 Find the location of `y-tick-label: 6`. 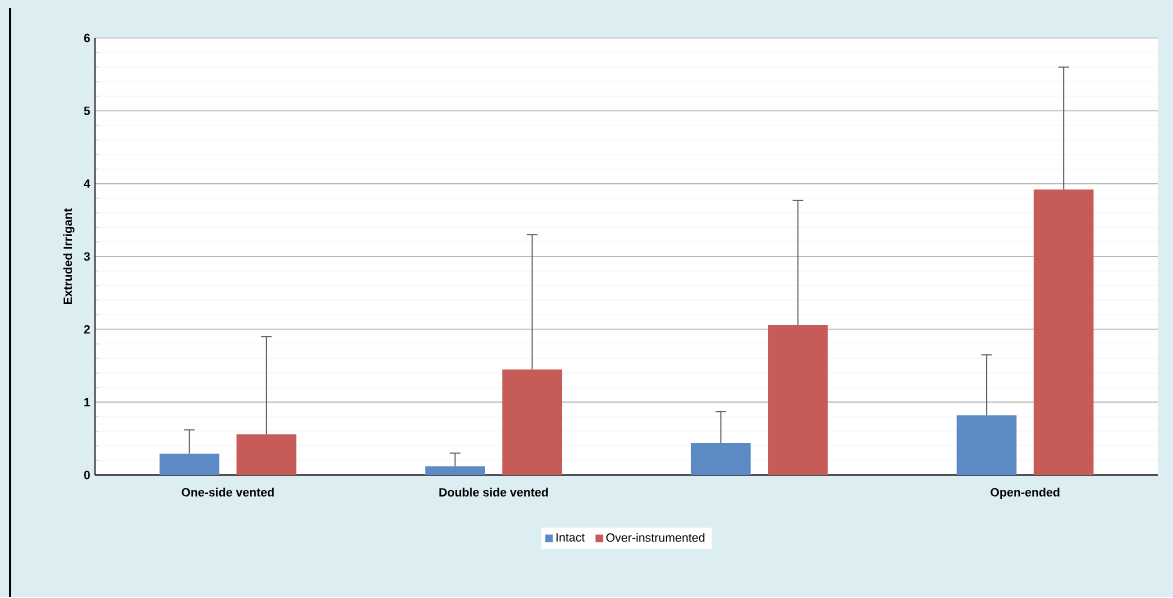

y-tick-label: 6 is located at coordinates (87, 38).